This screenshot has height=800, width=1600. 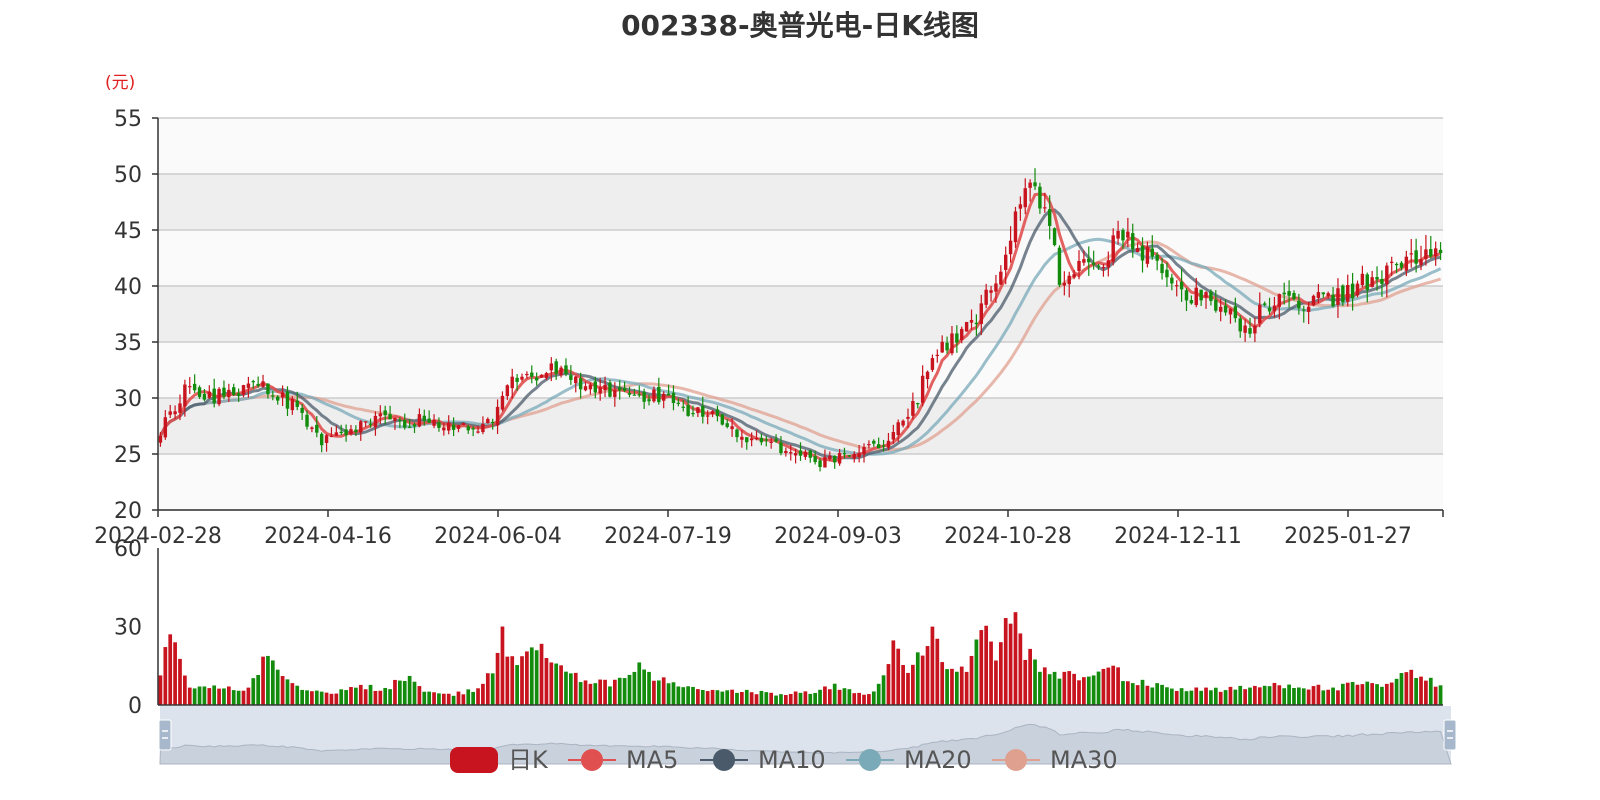 What do you see at coordinates (800, 258) in the screenshot?
I see `price-band` at bounding box center [800, 258].